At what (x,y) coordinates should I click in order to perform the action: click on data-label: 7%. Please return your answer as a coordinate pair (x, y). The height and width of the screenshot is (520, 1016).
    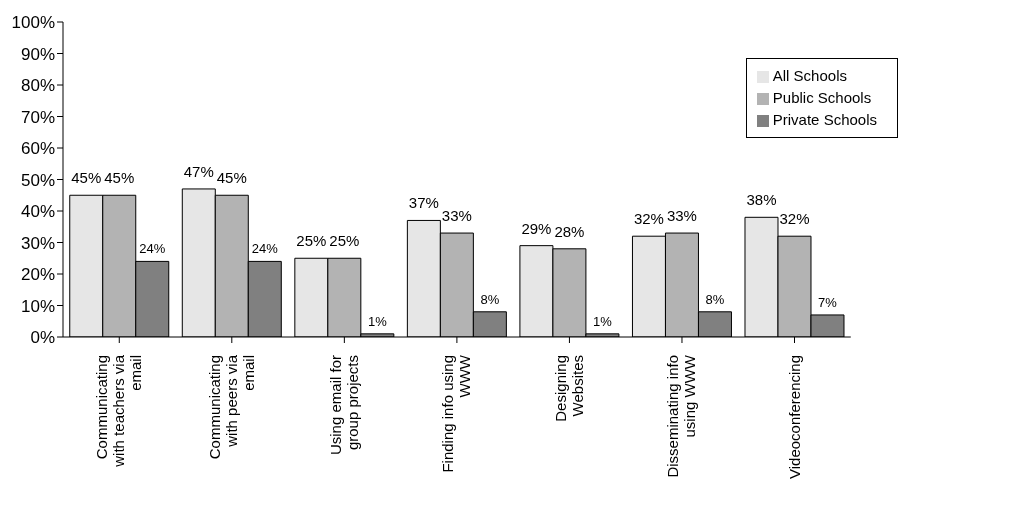
    Looking at the image, I should click on (828, 302).